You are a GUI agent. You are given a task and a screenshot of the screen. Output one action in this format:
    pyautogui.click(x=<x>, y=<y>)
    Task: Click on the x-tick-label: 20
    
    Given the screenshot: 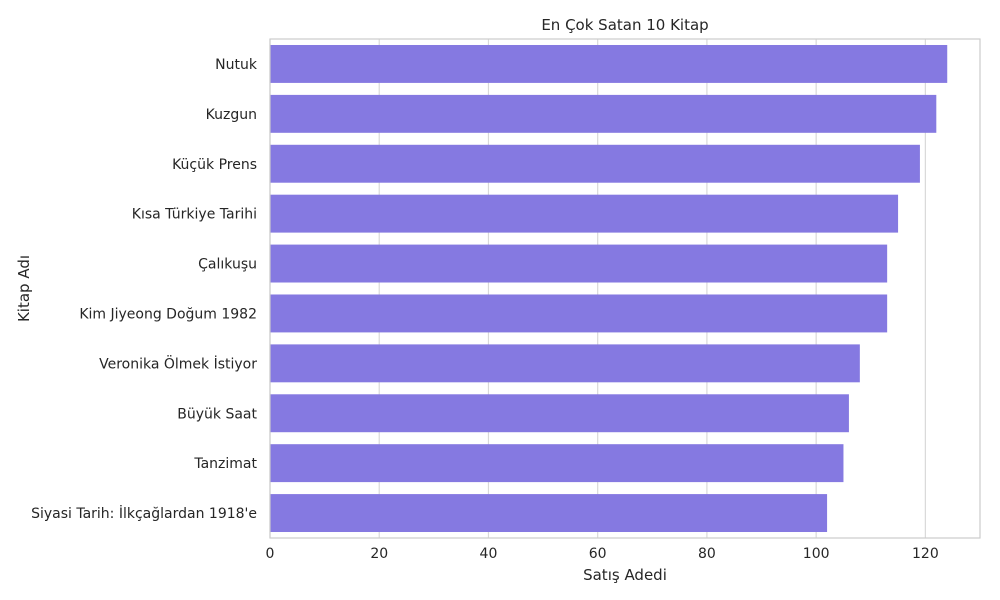 What is the action you would take?
    pyautogui.click(x=379, y=554)
    